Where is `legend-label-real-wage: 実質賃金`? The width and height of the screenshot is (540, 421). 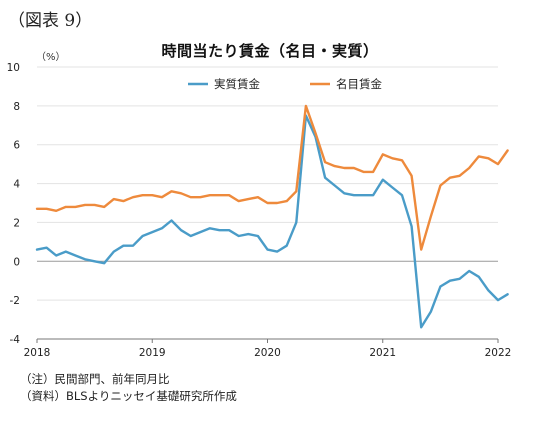
legend-label-real-wage: 実質賃金 is located at coordinates (237, 84).